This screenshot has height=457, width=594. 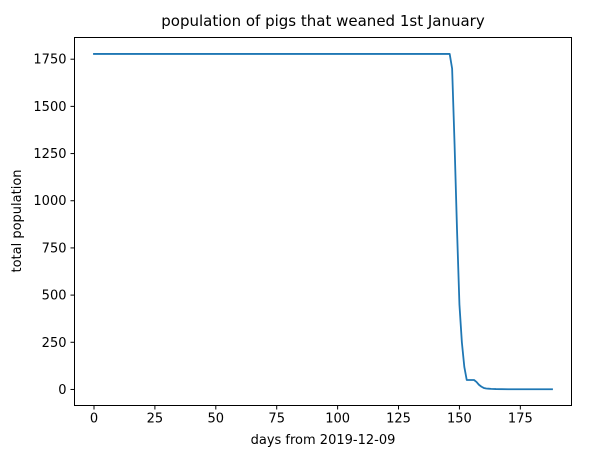 I want to click on y-tick-label: 1500, so click(x=49, y=107).